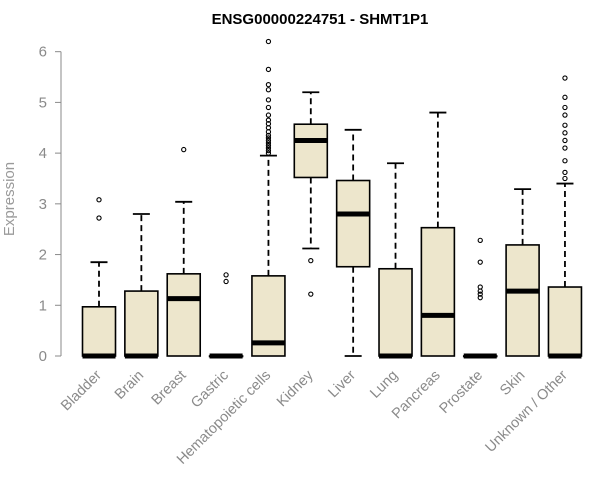  What do you see at coordinates (43, 204) in the screenshot?
I see `y-tick-label: 3` at bounding box center [43, 204].